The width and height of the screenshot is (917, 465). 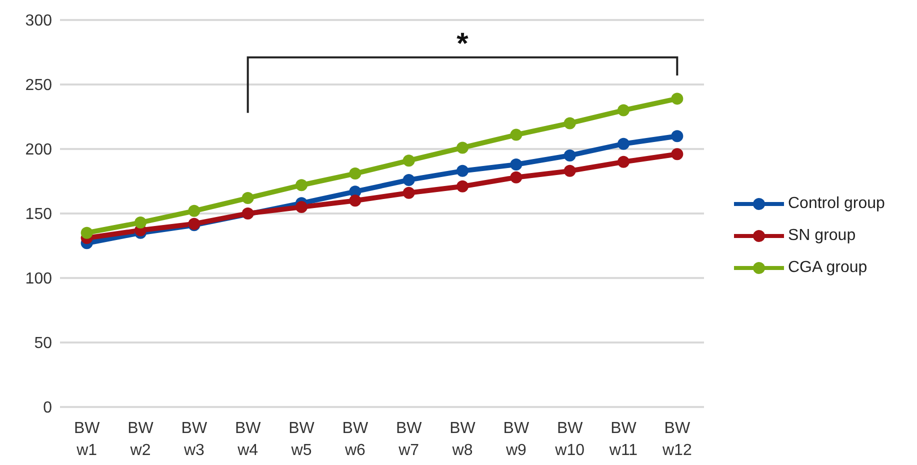 What do you see at coordinates (836, 203) in the screenshot?
I see `legend-label: Control group` at bounding box center [836, 203].